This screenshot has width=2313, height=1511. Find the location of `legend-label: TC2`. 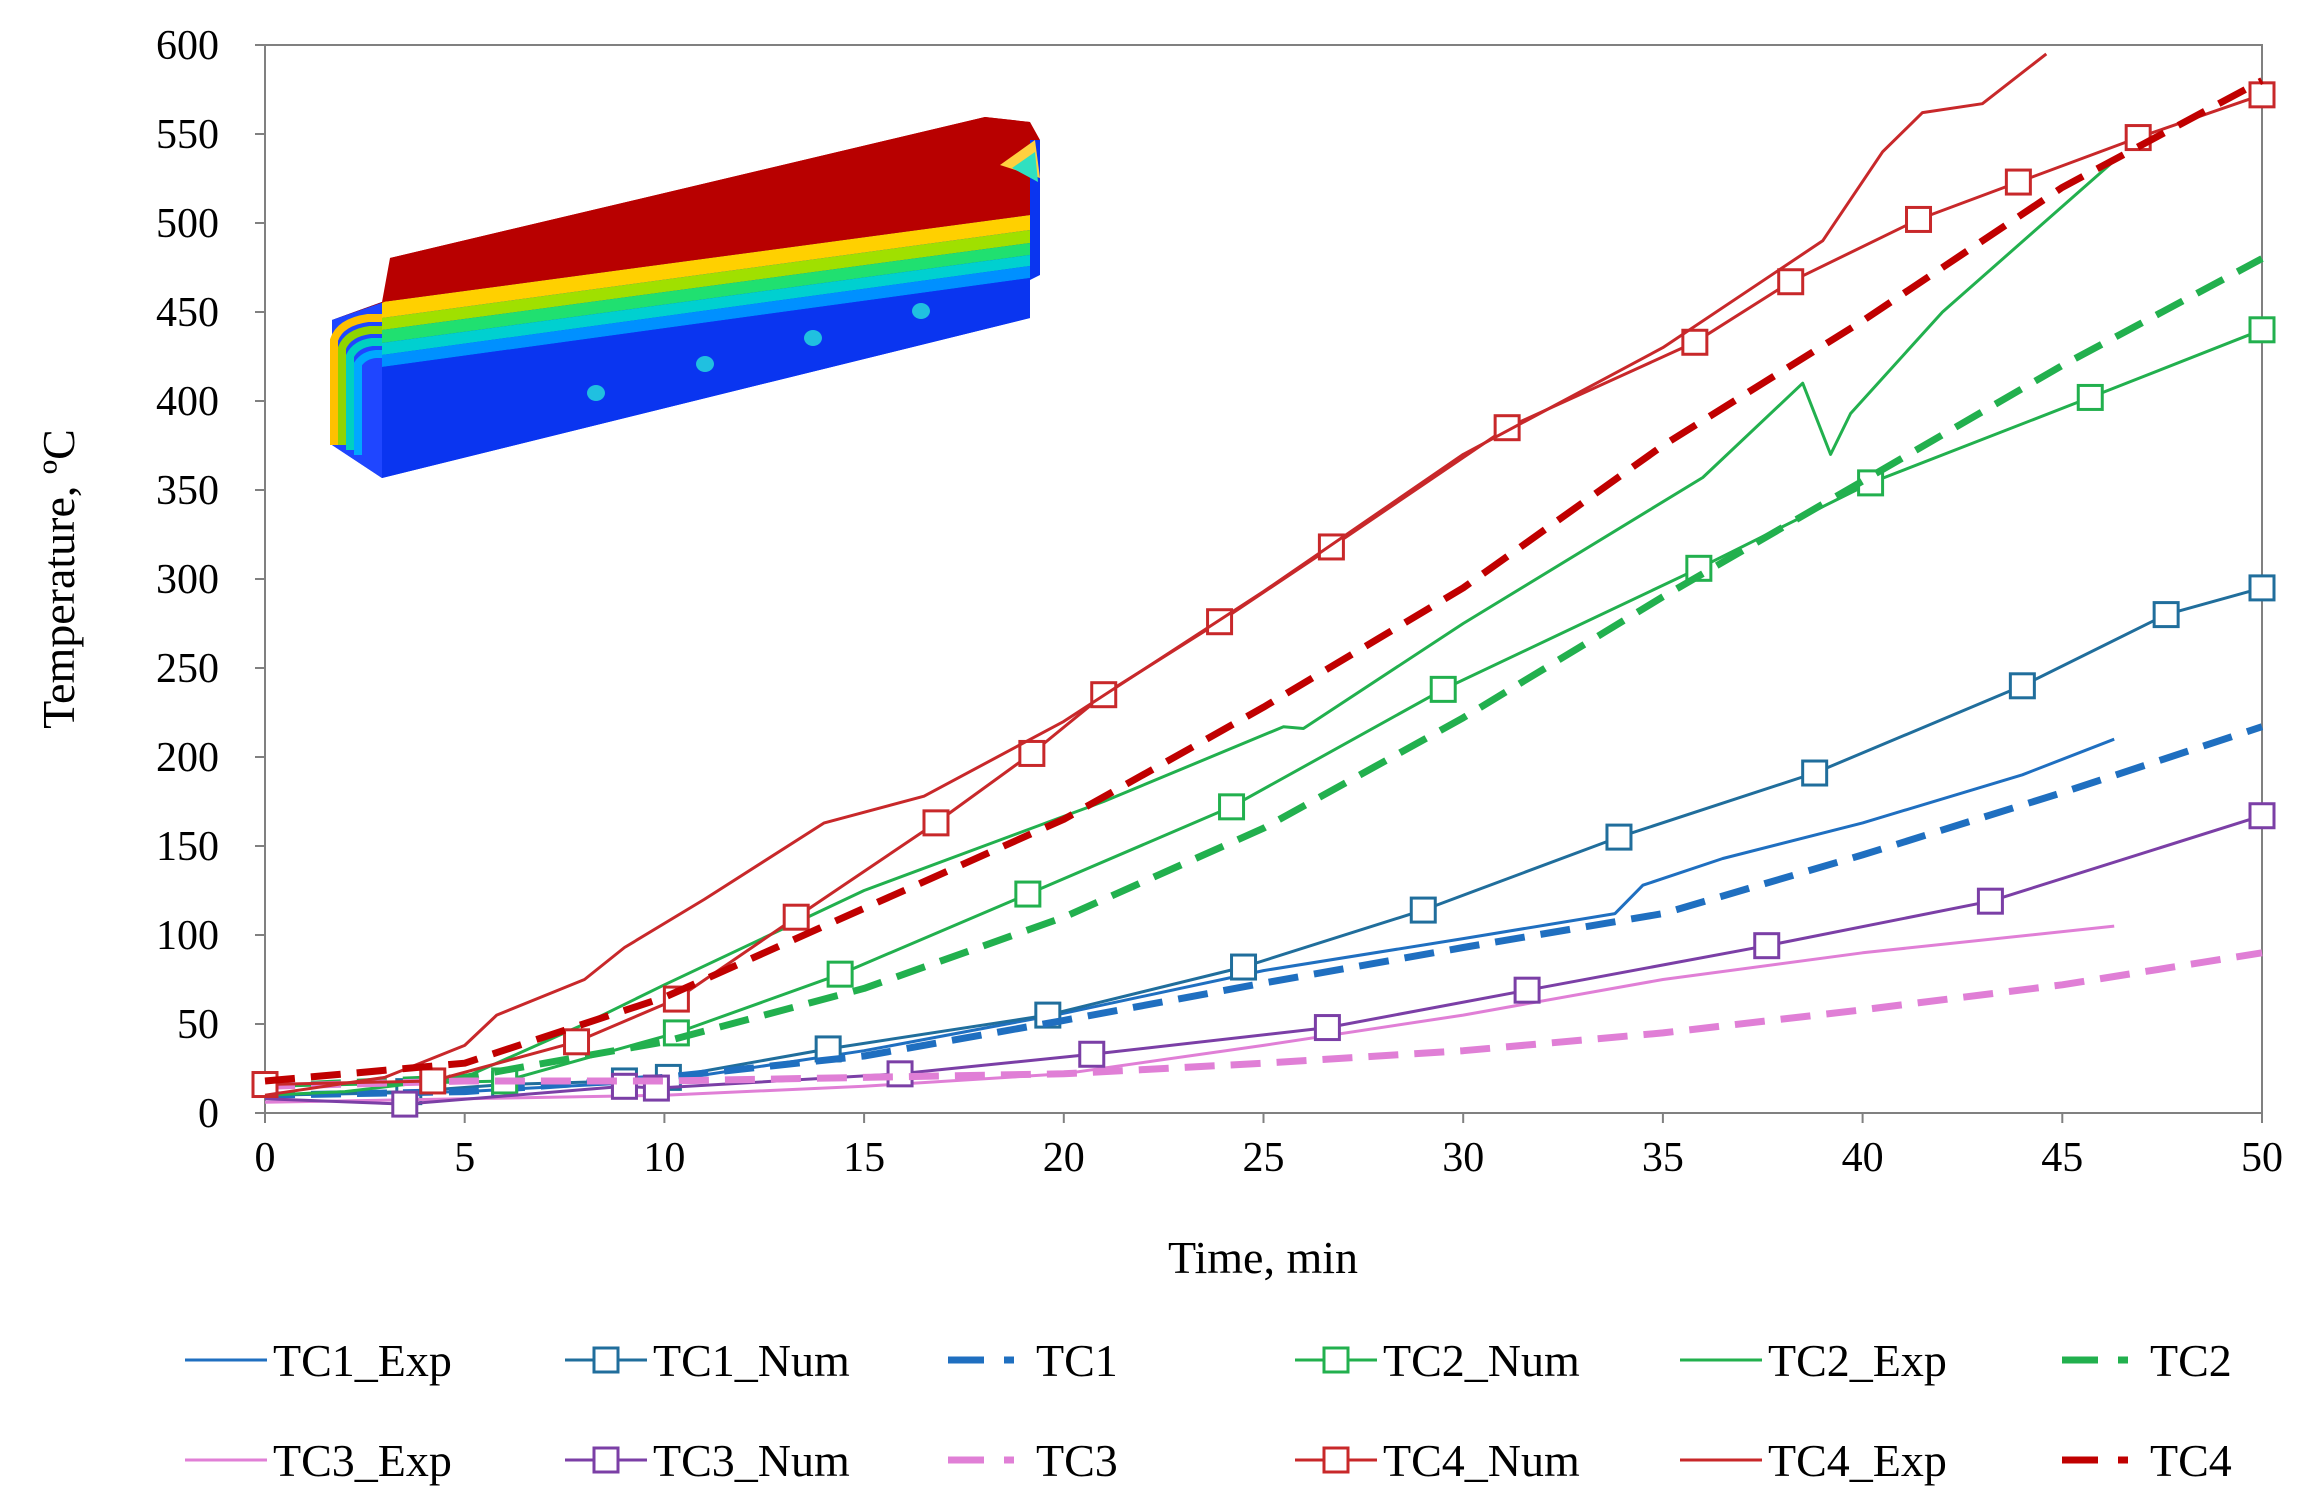

legend-label: TC2 is located at coordinates (2191, 1360).